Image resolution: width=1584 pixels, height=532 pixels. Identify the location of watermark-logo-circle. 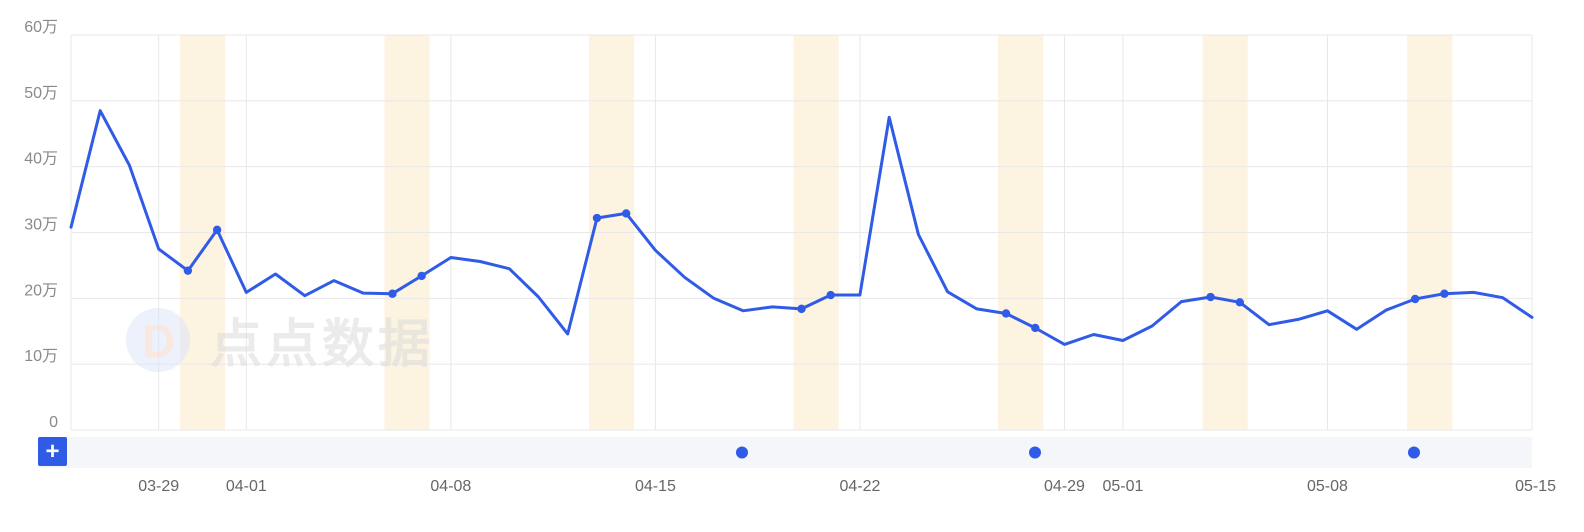
(158, 340).